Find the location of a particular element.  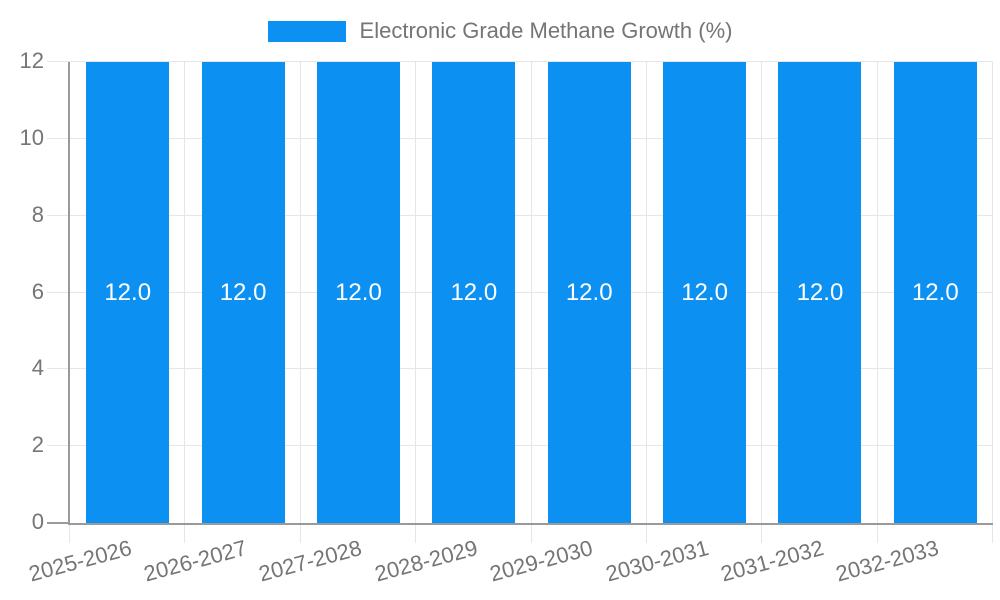

y-axis-label: 0 is located at coordinates (37, 522).